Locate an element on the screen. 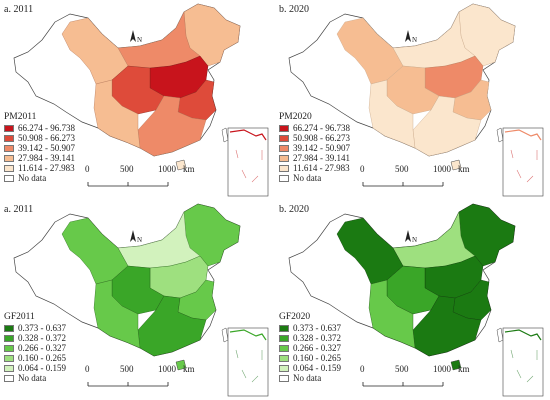  legend-label: 0.328 - 0.372 is located at coordinates (42, 338).